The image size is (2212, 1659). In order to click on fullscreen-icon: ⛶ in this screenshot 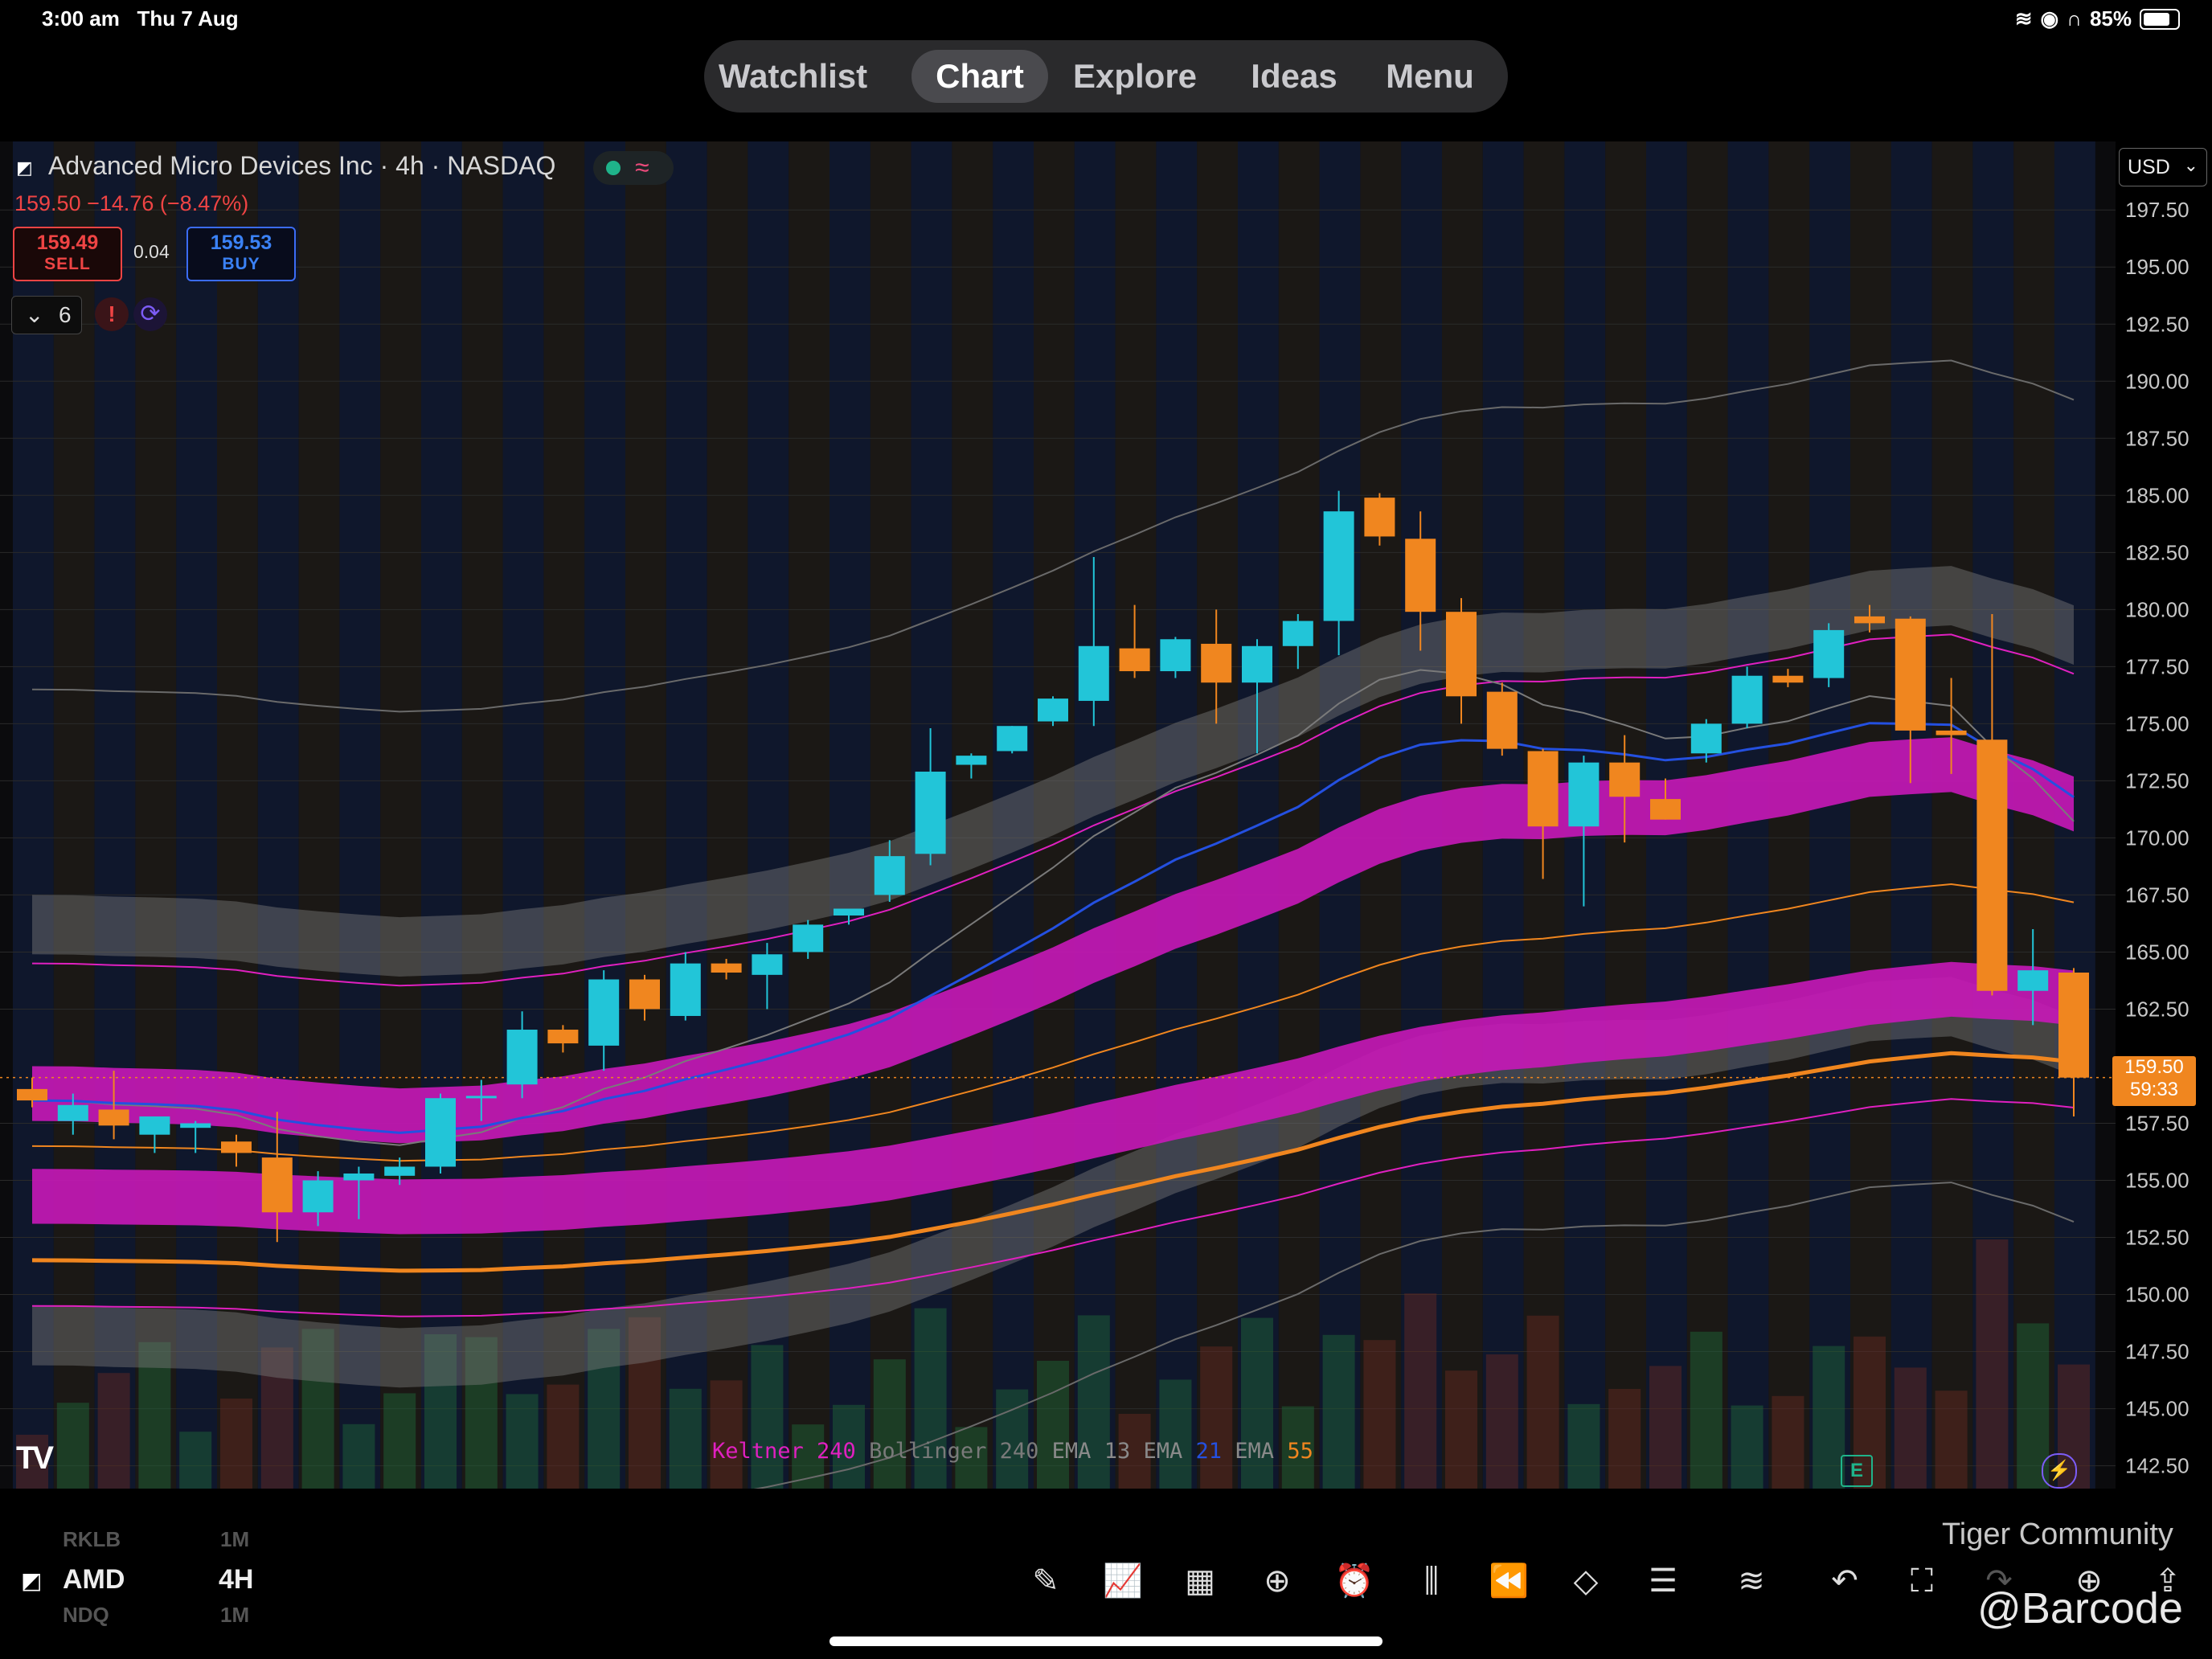, I will do `click(1922, 1581)`.